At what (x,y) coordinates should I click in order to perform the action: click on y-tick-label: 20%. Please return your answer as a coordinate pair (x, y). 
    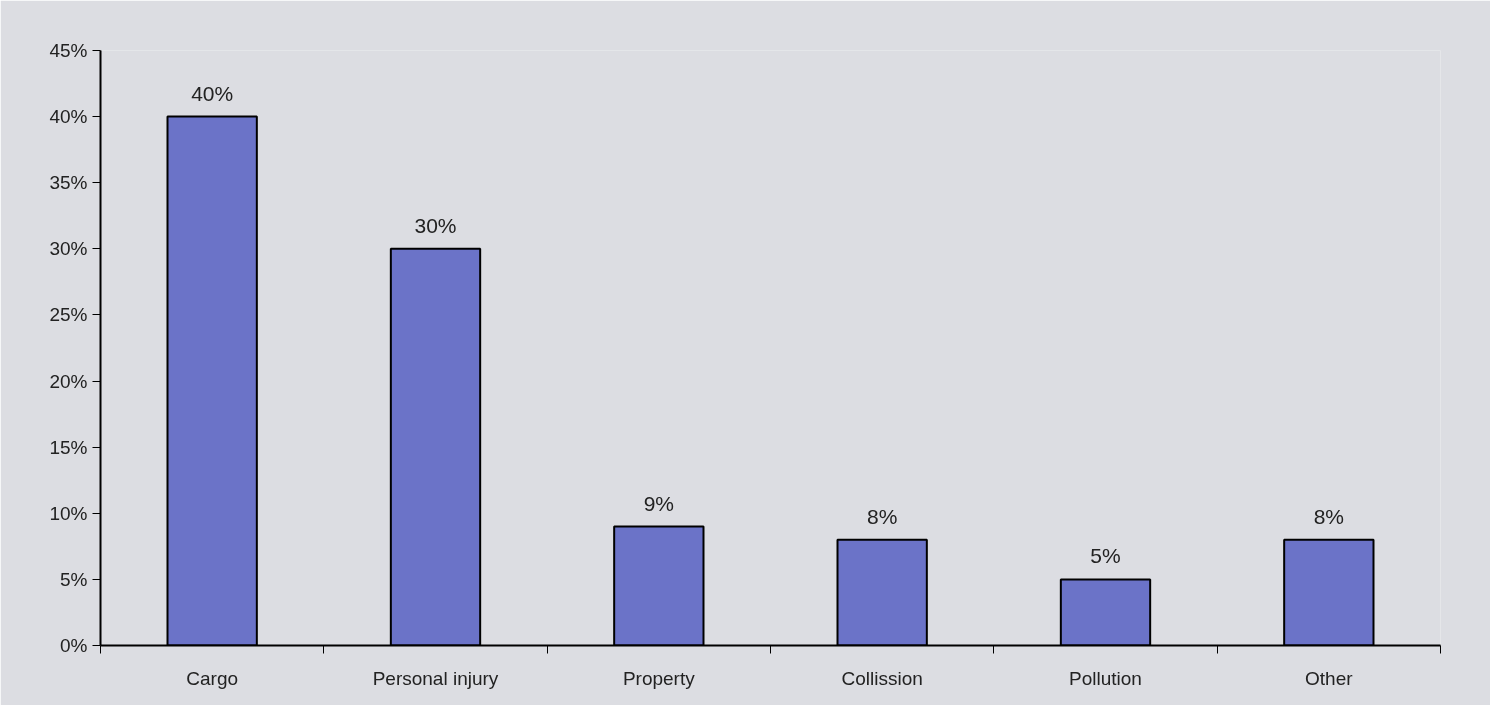
    Looking at the image, I should click on (68, 381).